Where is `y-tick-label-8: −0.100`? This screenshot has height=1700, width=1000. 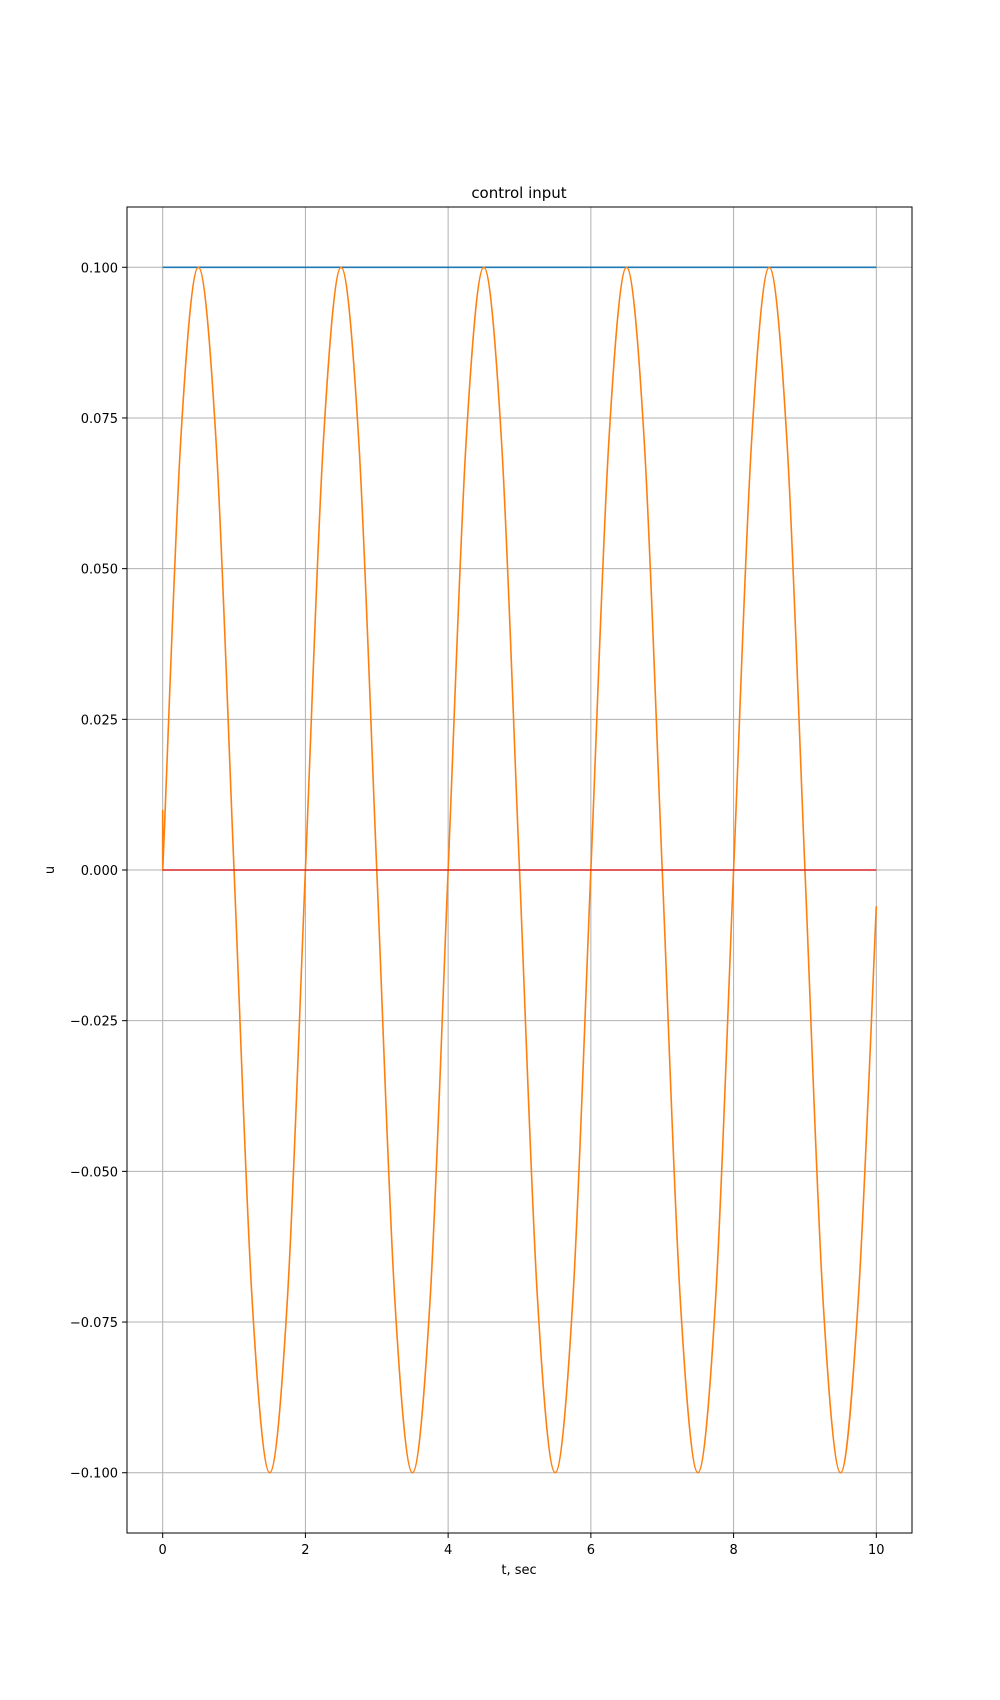 y-tick-label-8: −0.100 is located at coordinates (94, 1474).